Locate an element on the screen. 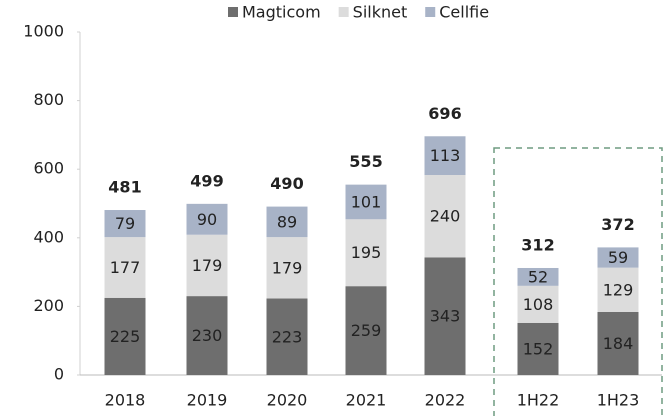 The image size is (672, 416). value-label: 184 is located at coordinates (618, 343).